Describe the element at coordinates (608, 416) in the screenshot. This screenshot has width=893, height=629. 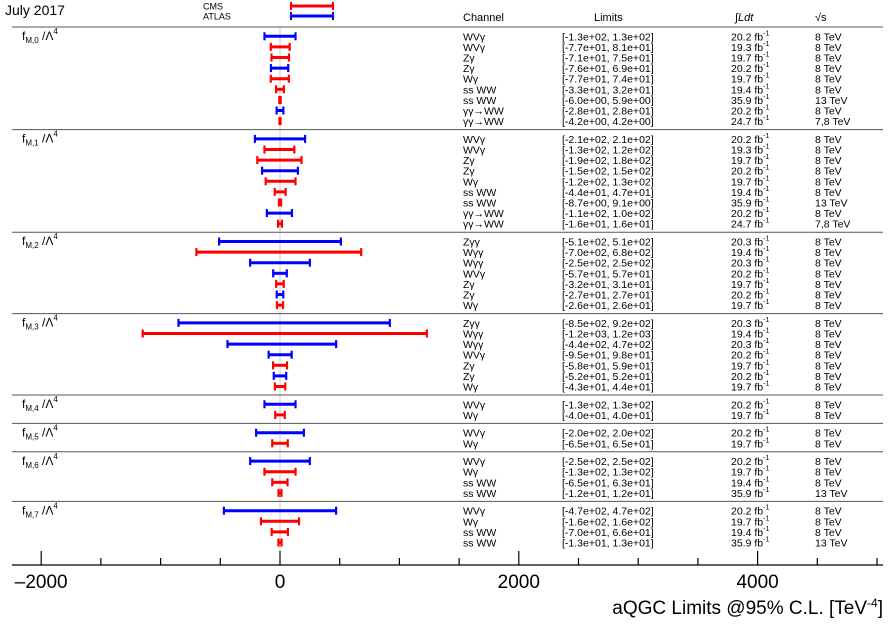
I see `limits-cell: [-4.0e+01, 4.0e+01]` at that location.